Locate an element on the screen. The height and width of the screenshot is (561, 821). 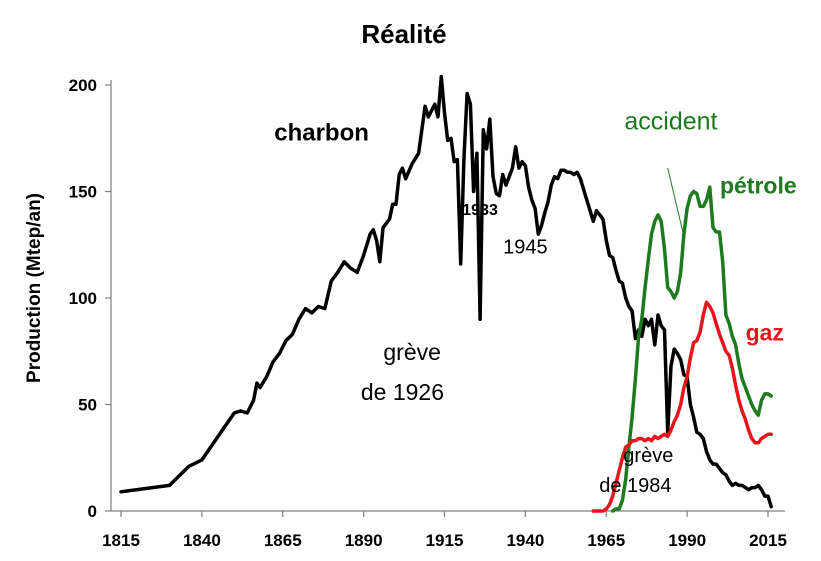
x-tick-label: 1840 is located at coordinates (202, 540).